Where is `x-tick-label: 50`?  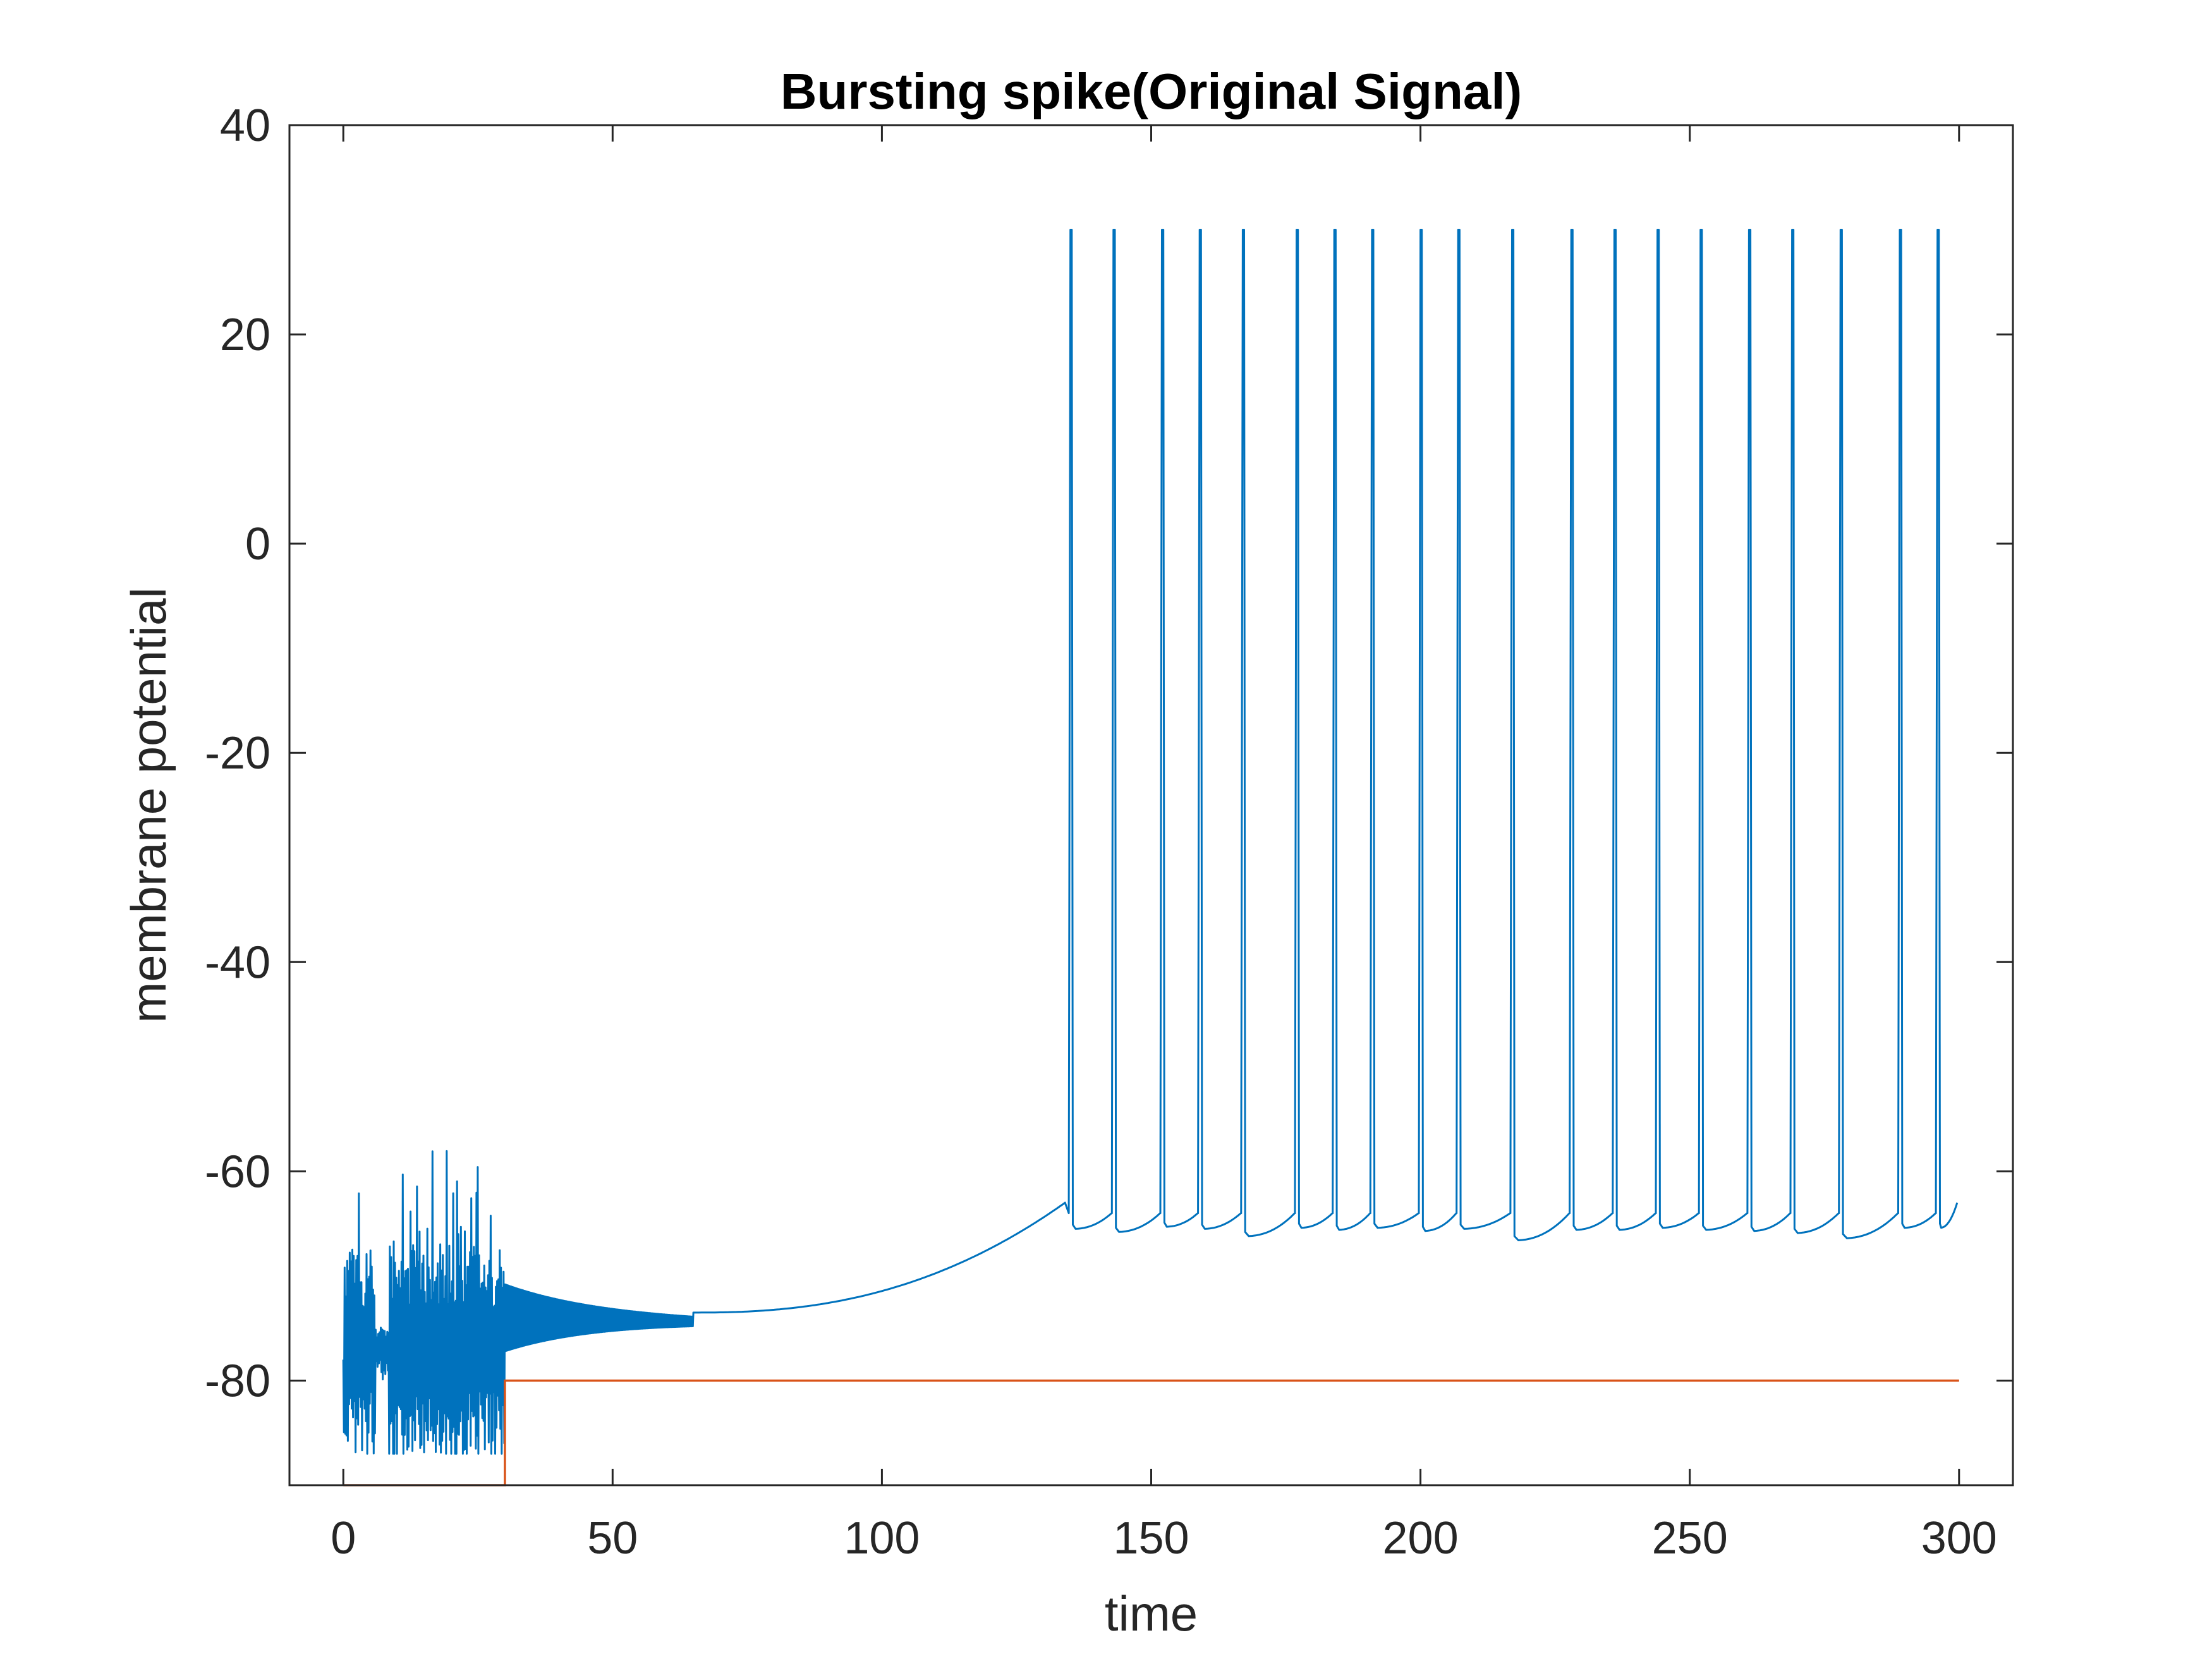 x-tick-label: 50 is located at coordinates (612, 1538).